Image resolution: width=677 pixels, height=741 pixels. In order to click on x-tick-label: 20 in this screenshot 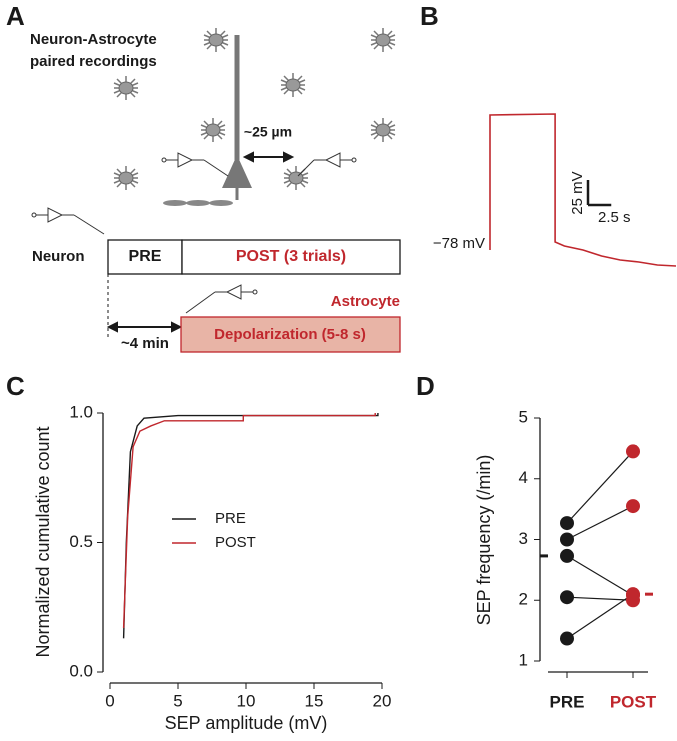, I will do `click(382, 700)`.